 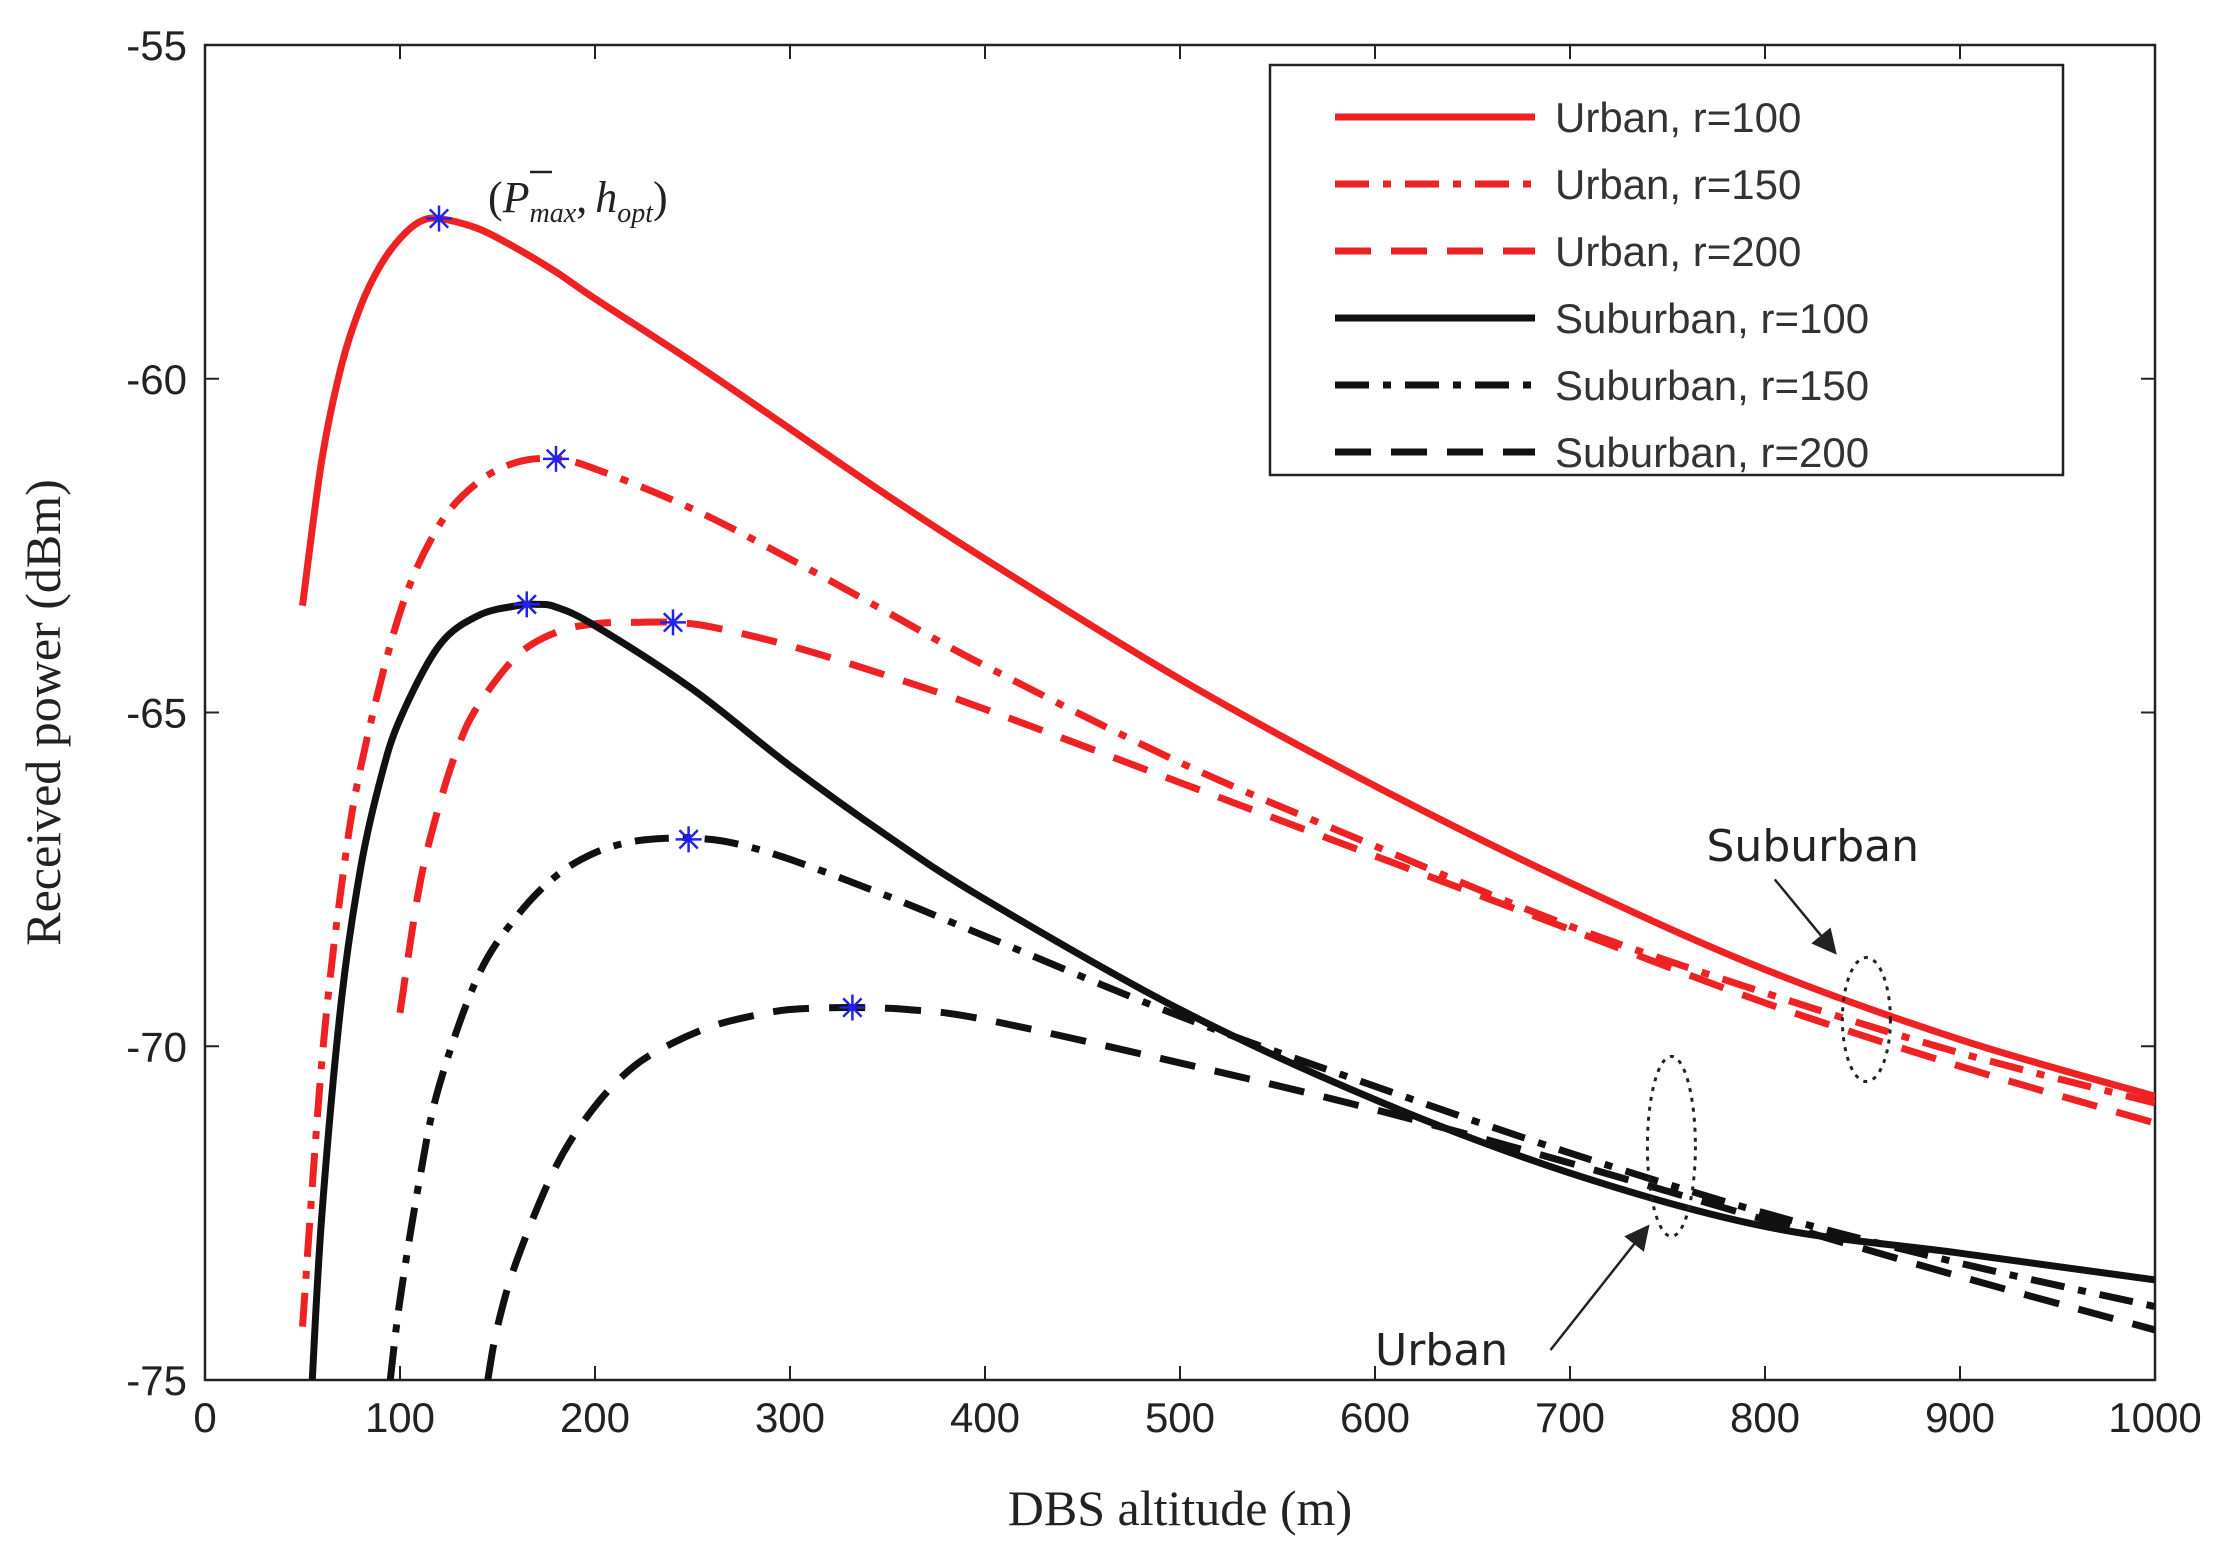 What do you see at coordinates (1678, 251) in the screenshot?
I see `legend-label-3: Urban, r=200` at bounding box center [1678, 251].